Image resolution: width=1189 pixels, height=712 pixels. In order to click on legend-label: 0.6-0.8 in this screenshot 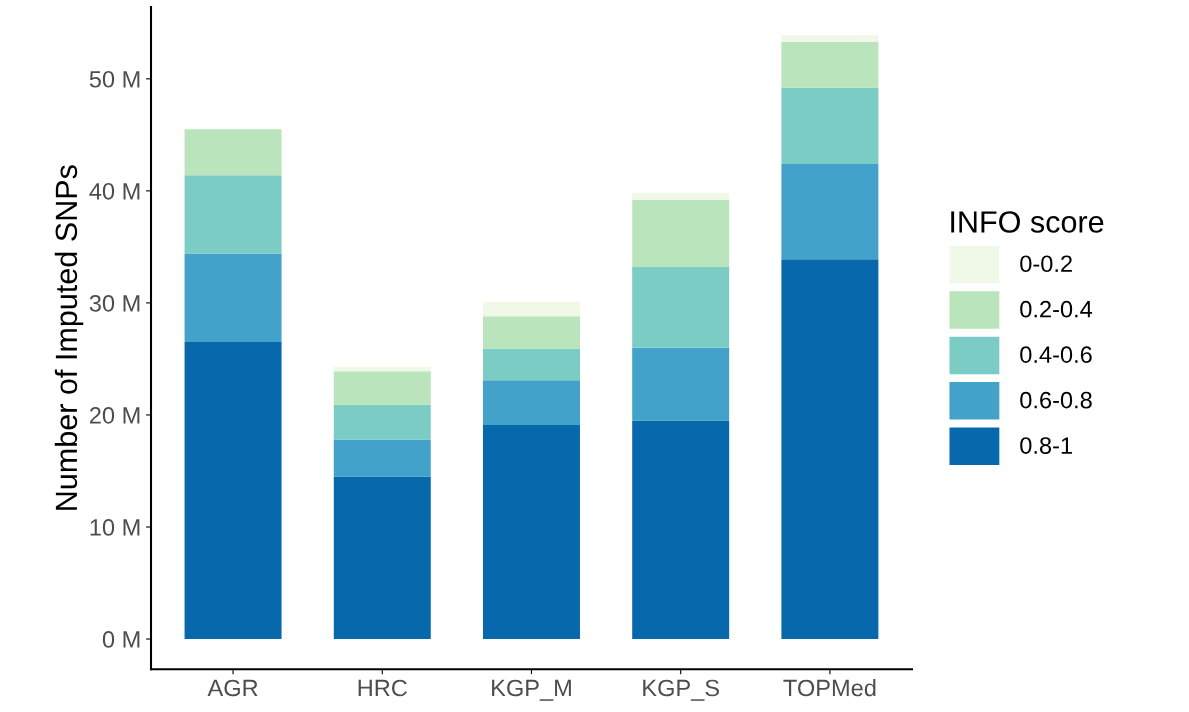, I will do `click(1056, 400)`.